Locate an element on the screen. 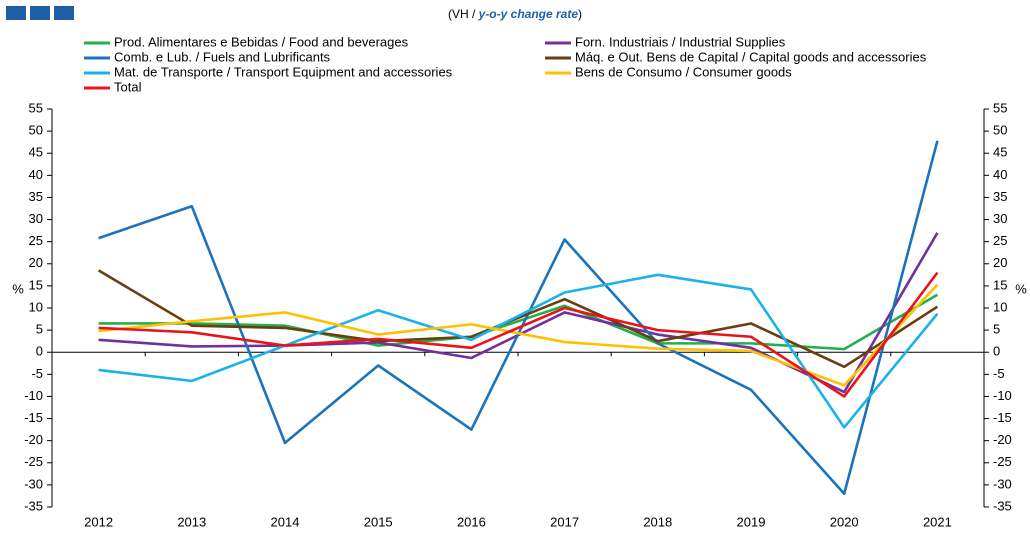 Image resolution: width=1030 pixels, height=537 pixels. y2-tick-label: -20 is located at coordinates (1002, 439).